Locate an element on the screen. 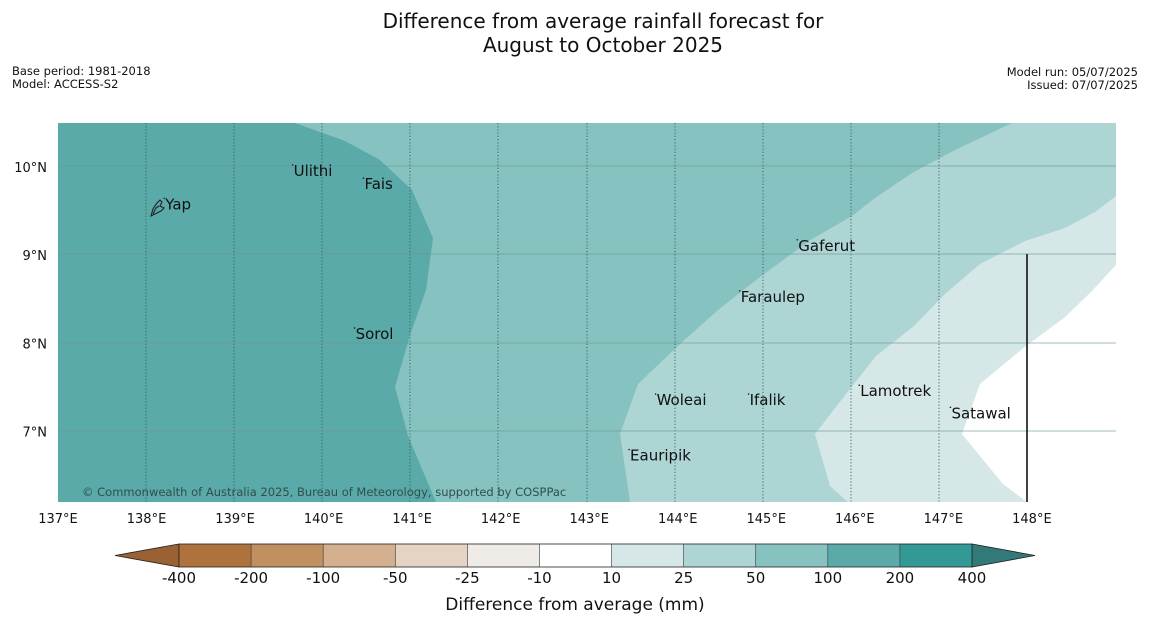  base-period-text: Base period: 1981-2018 is located at coordinates (81, 71).